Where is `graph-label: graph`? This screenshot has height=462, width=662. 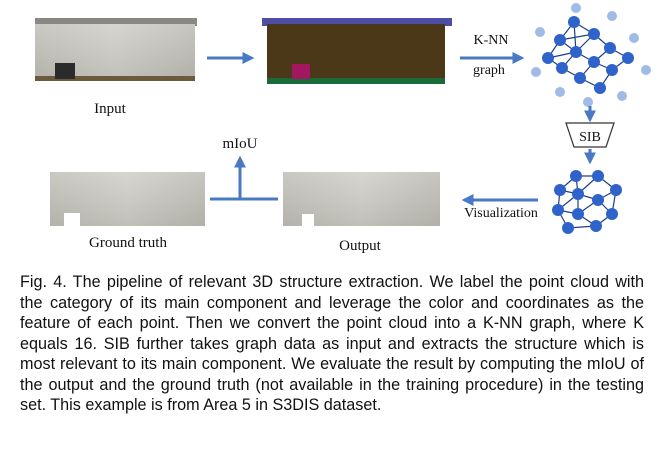 graph-label: graph is located at coordinates (489, 70).